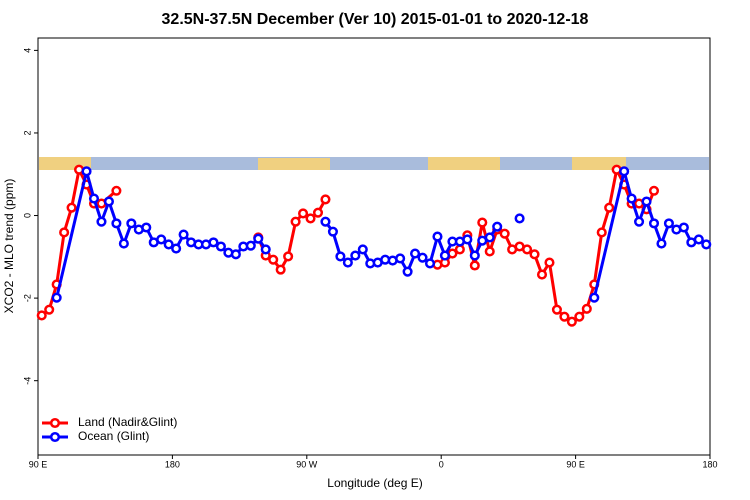 This screenshot has width=750, height=500. Describe the element at coordinates (27, 215) in the screenshot. I see `y-tick-label: 0` at that location.